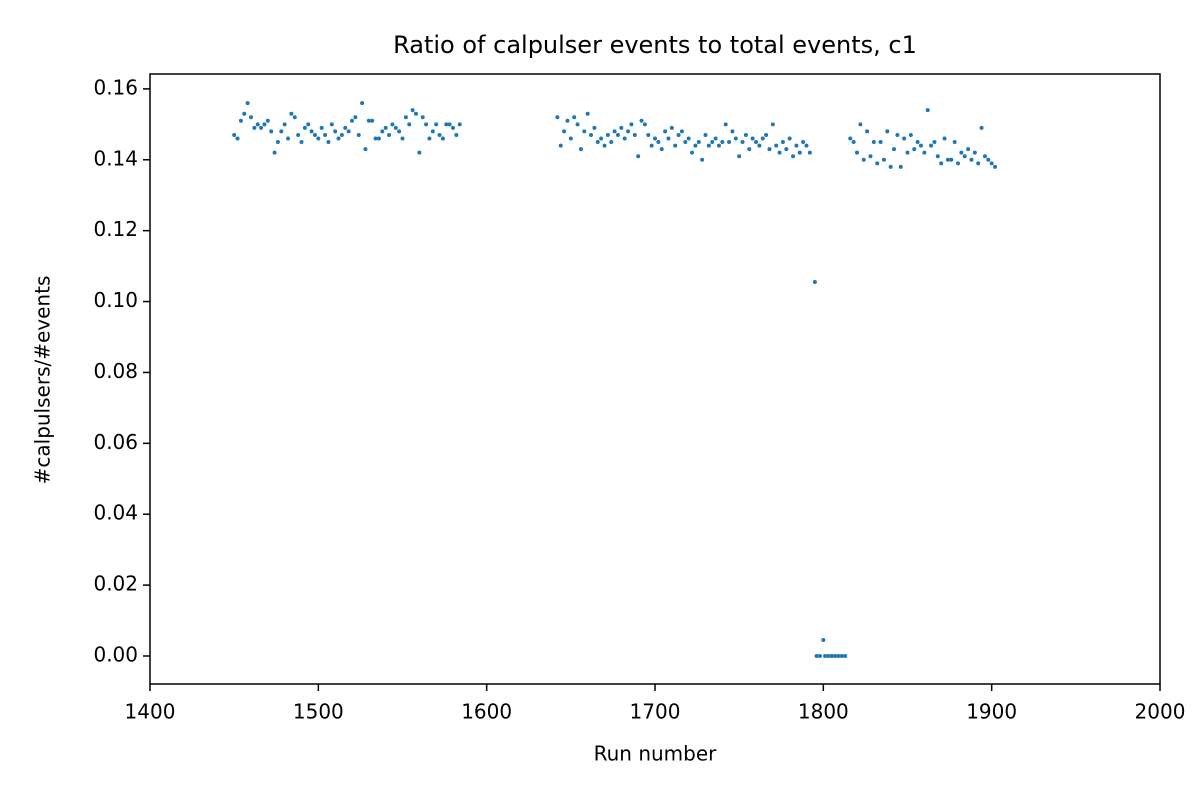  I want to click on x-tick-label: 1800, so click(823, 712).